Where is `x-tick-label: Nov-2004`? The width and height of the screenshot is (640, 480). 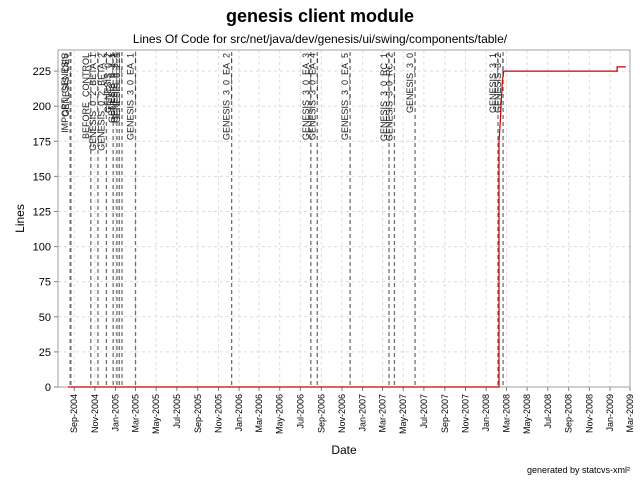
x-tick-label: Nov-2004 is located at coordinates (95, 413).